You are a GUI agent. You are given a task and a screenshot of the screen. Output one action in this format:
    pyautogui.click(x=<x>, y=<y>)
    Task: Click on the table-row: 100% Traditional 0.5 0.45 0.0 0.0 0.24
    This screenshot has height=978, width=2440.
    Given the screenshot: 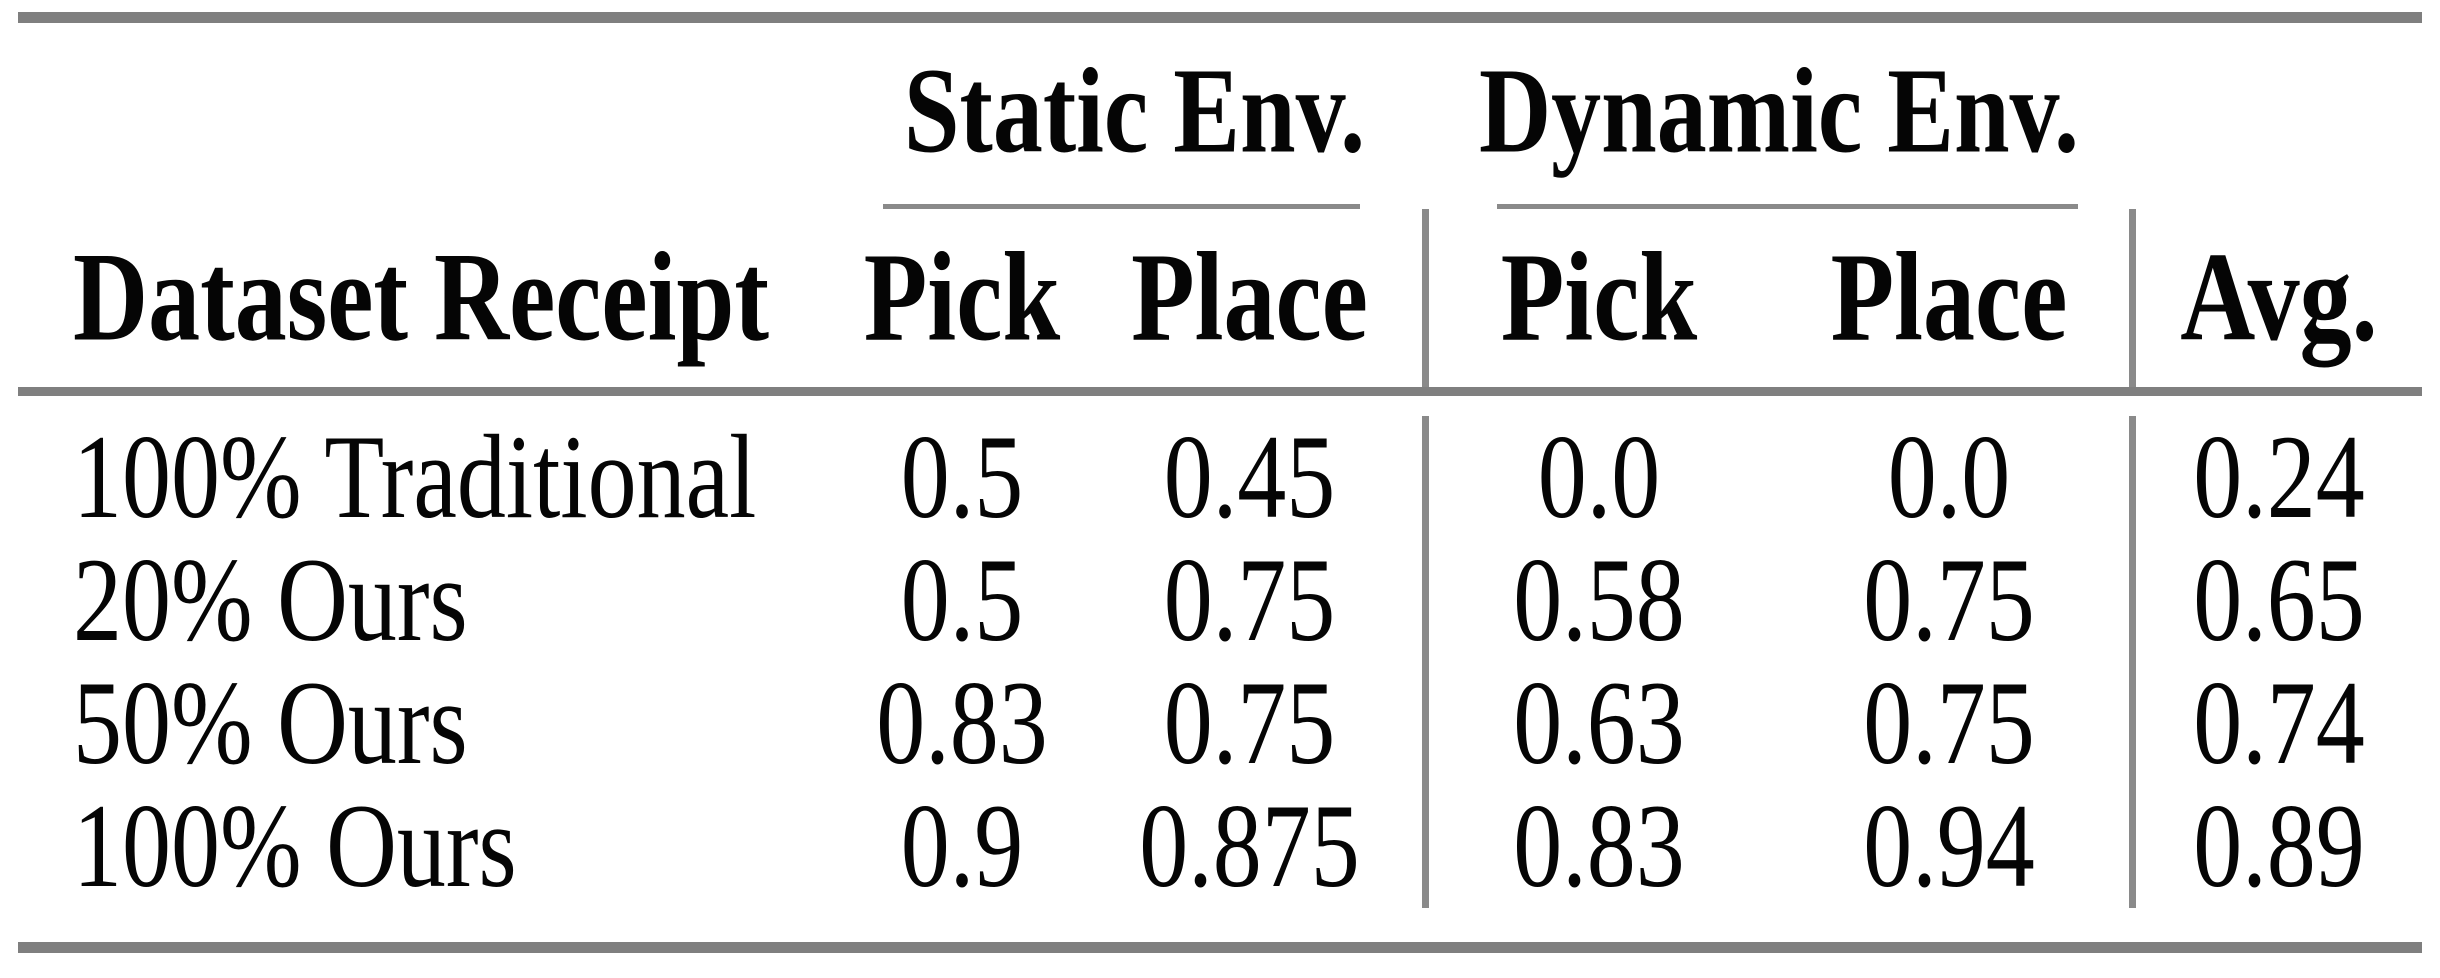 What is the action you would take?
    pyautogui.click(x=1220, y=477)
    